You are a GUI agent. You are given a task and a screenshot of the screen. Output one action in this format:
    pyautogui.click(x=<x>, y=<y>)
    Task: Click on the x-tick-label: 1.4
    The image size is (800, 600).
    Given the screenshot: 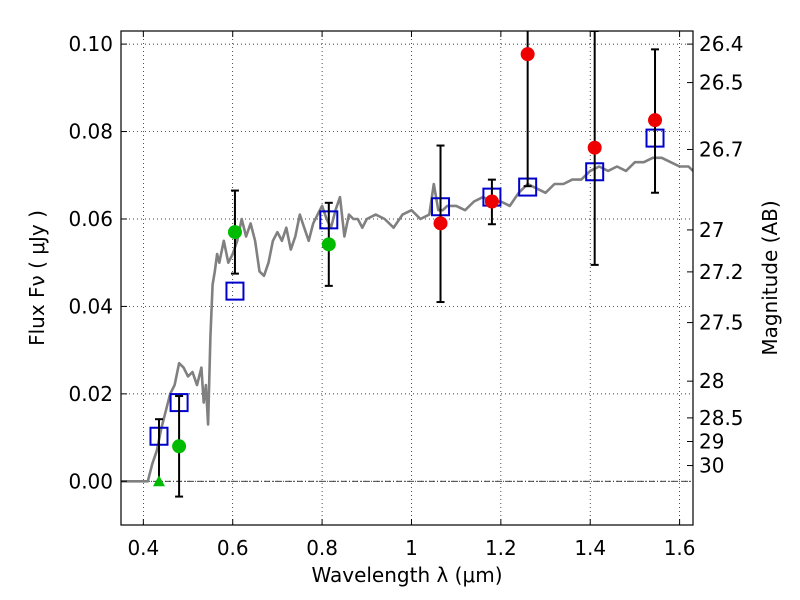 What is the action you would take?
    pyautogui.click(x=590, y=548)
    